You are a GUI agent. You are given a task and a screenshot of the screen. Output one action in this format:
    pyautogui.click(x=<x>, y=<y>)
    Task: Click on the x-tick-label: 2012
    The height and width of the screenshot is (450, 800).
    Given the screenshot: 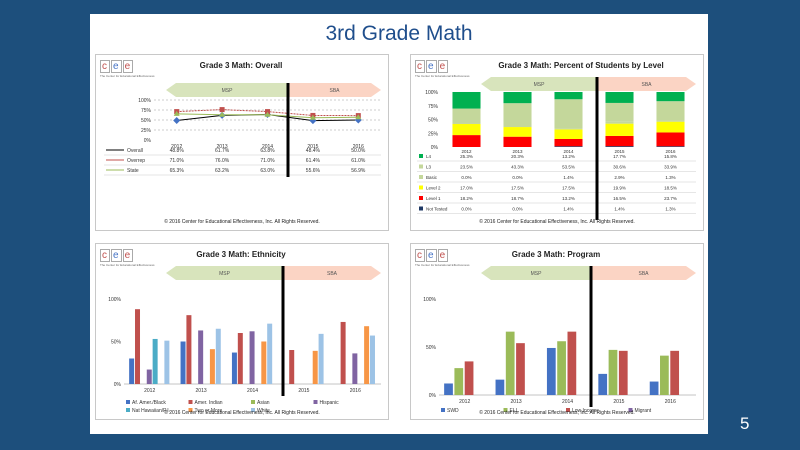 What is the action you would take?
    pyautogui.click(x=466, y=151)
    